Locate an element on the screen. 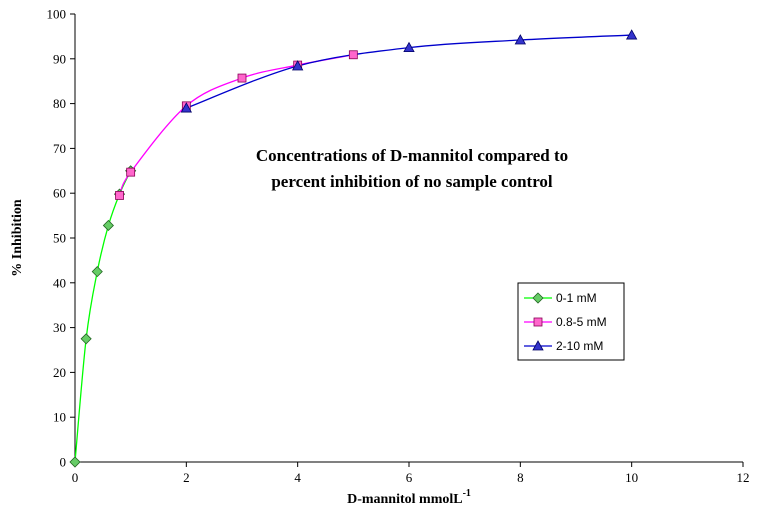  x-axis-title: D-mannitol mmolL-1 is located at coordinates (409, 497).